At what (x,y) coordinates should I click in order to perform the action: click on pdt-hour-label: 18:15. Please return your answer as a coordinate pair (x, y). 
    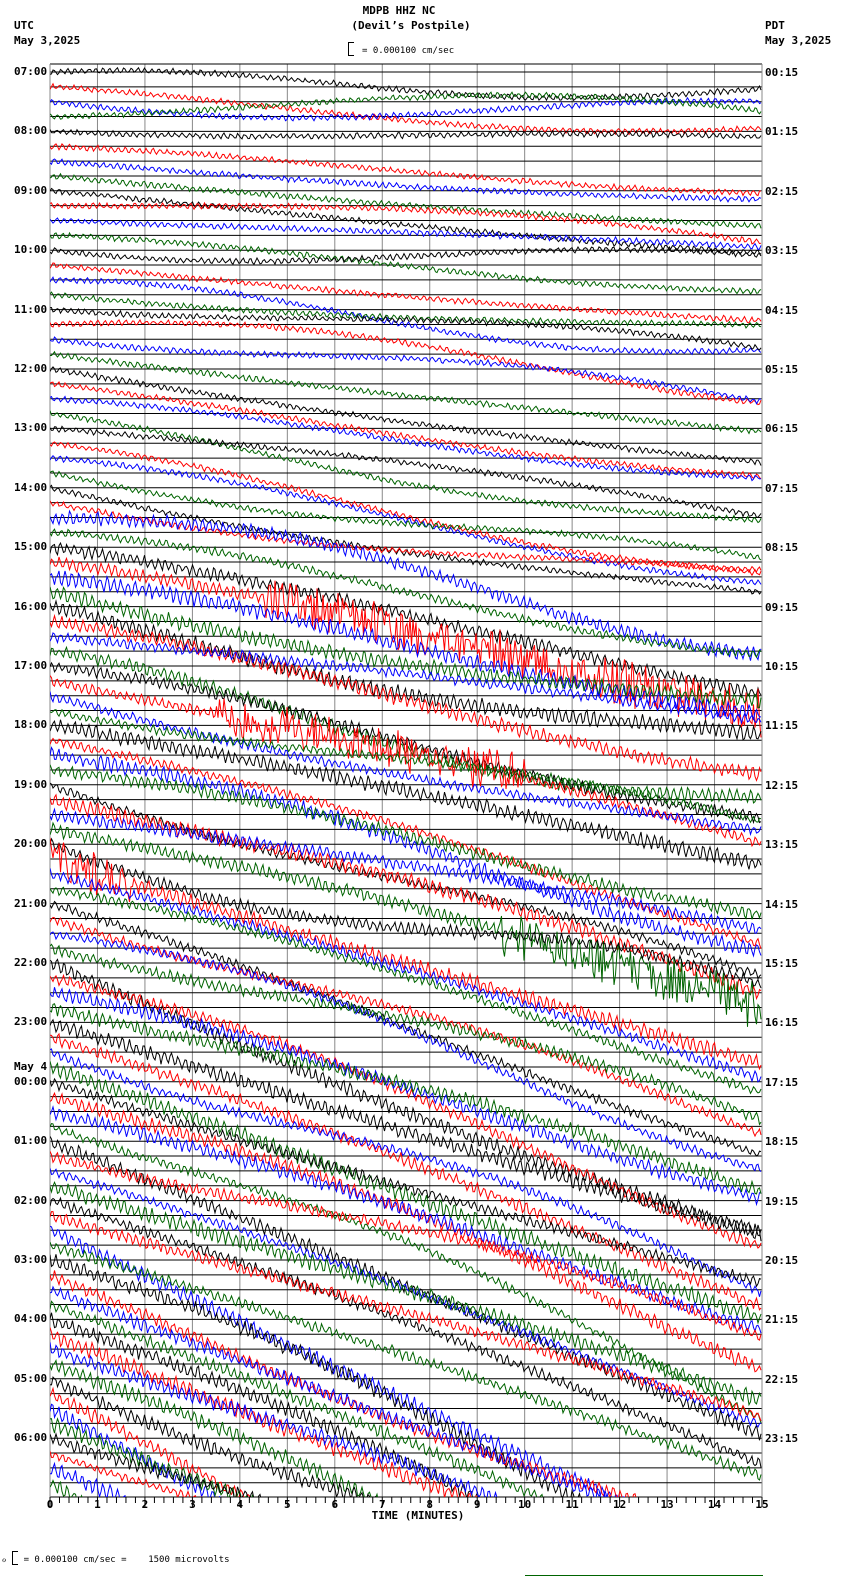
    Looking at the image, I should click on (782, 1142).